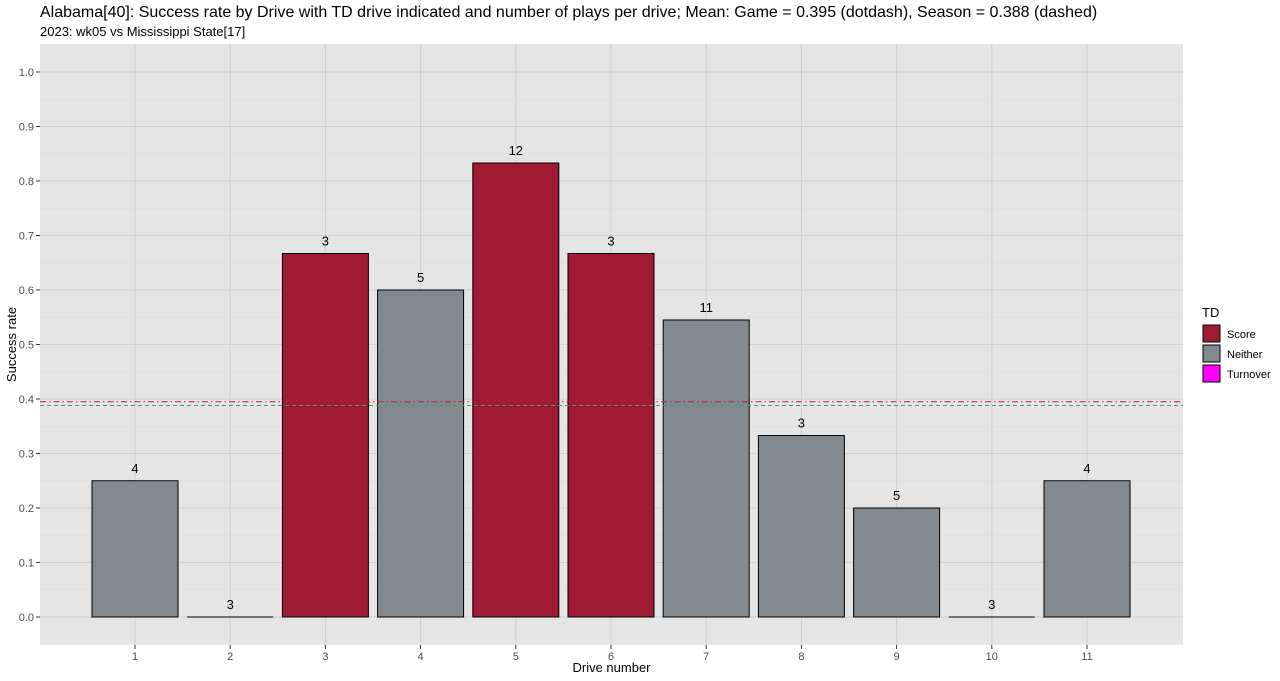 The width and height of the screenshot is (1280, 681). Describe the element at coordinates (26, 291) in the screenshot. I see `y-tick-label: 0.6` at that location.